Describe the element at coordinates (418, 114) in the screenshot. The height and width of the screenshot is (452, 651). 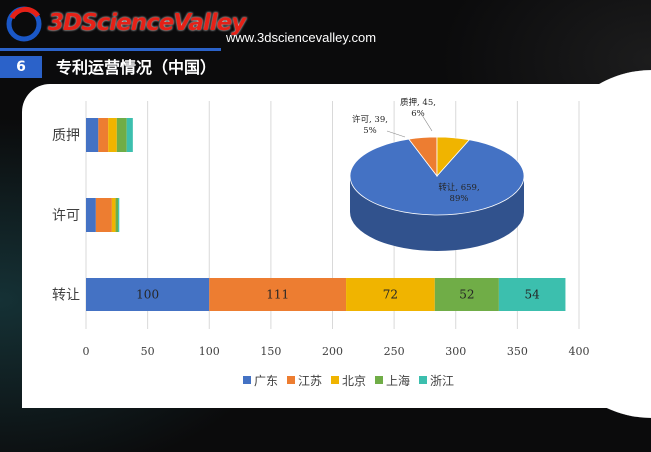
I see `pie-label: 6%` at that location.